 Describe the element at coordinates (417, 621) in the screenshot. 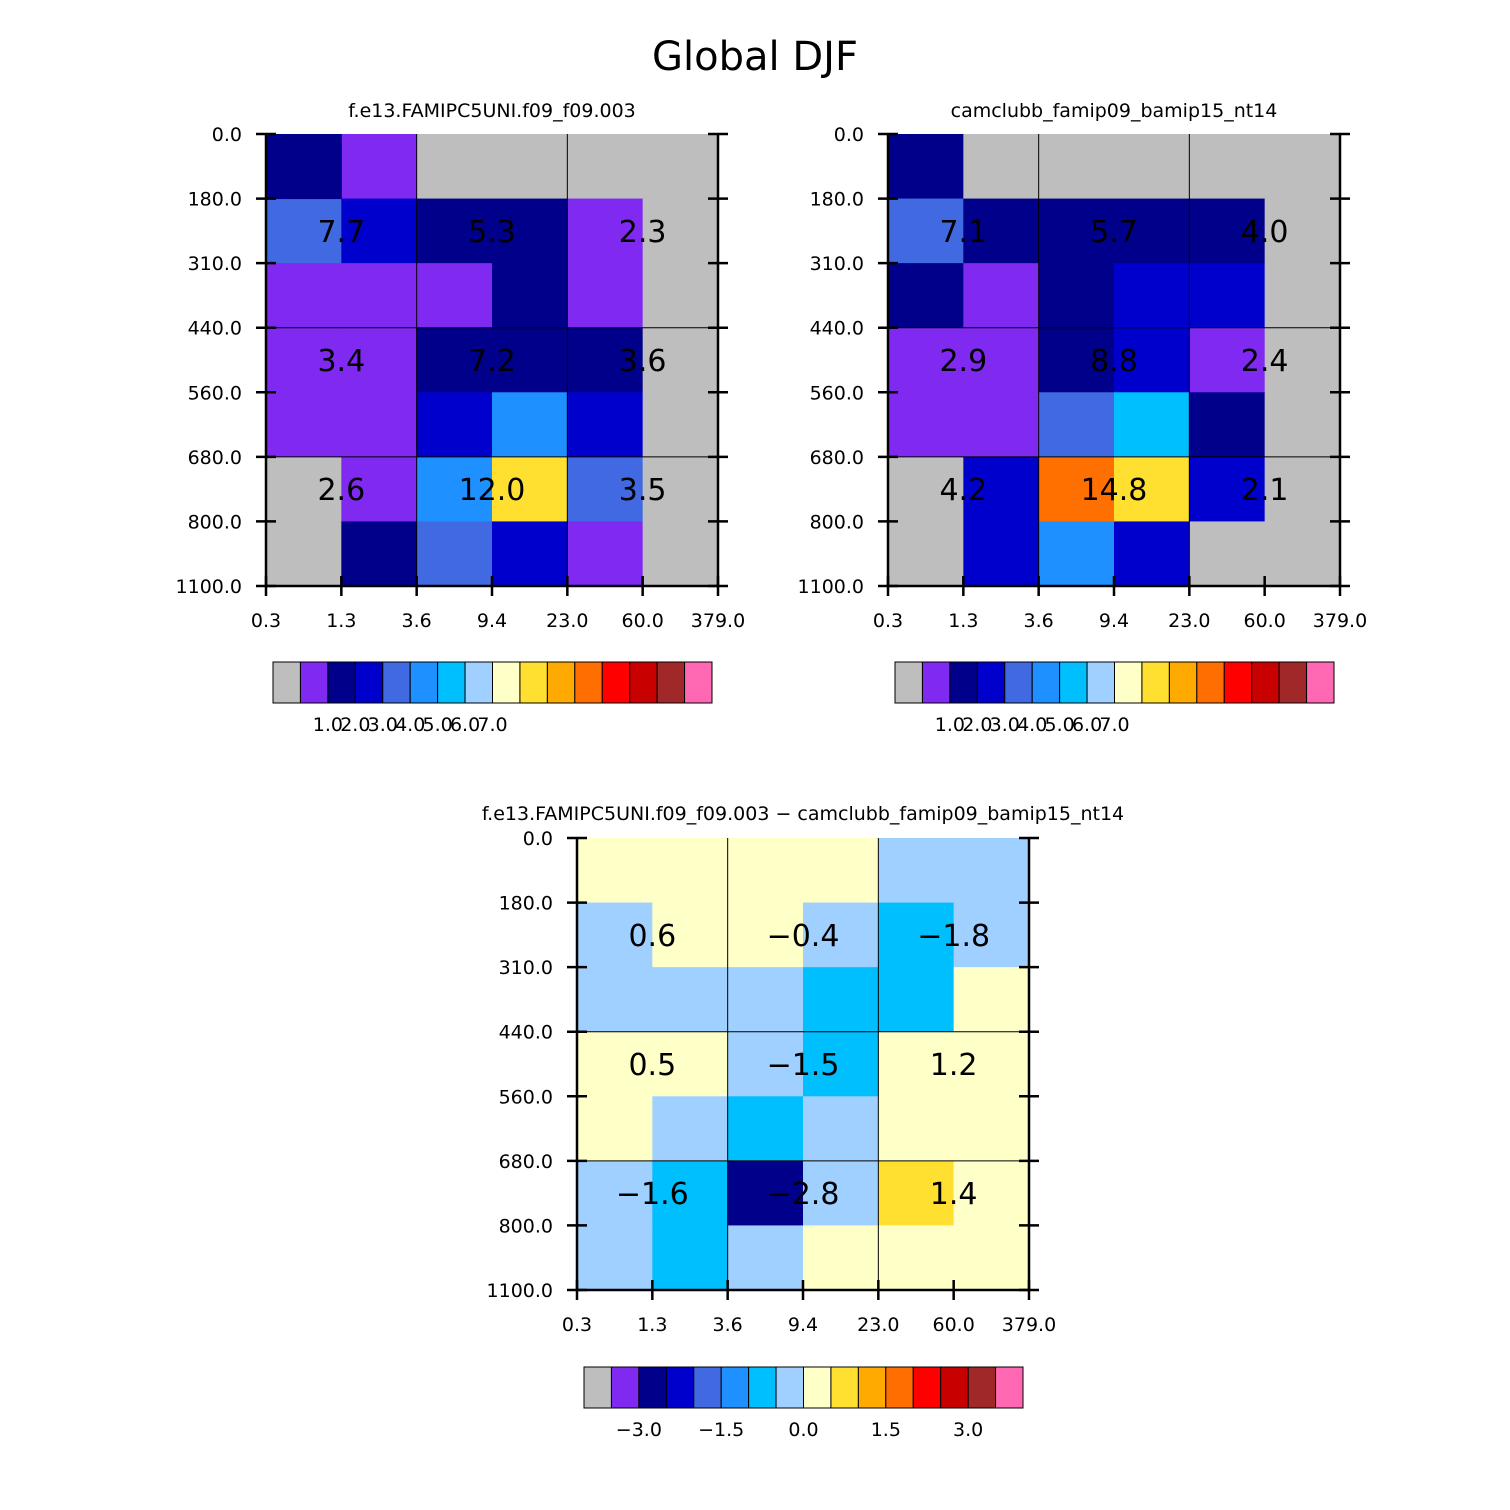

I see `x-tick-label: 3.6` at that location.